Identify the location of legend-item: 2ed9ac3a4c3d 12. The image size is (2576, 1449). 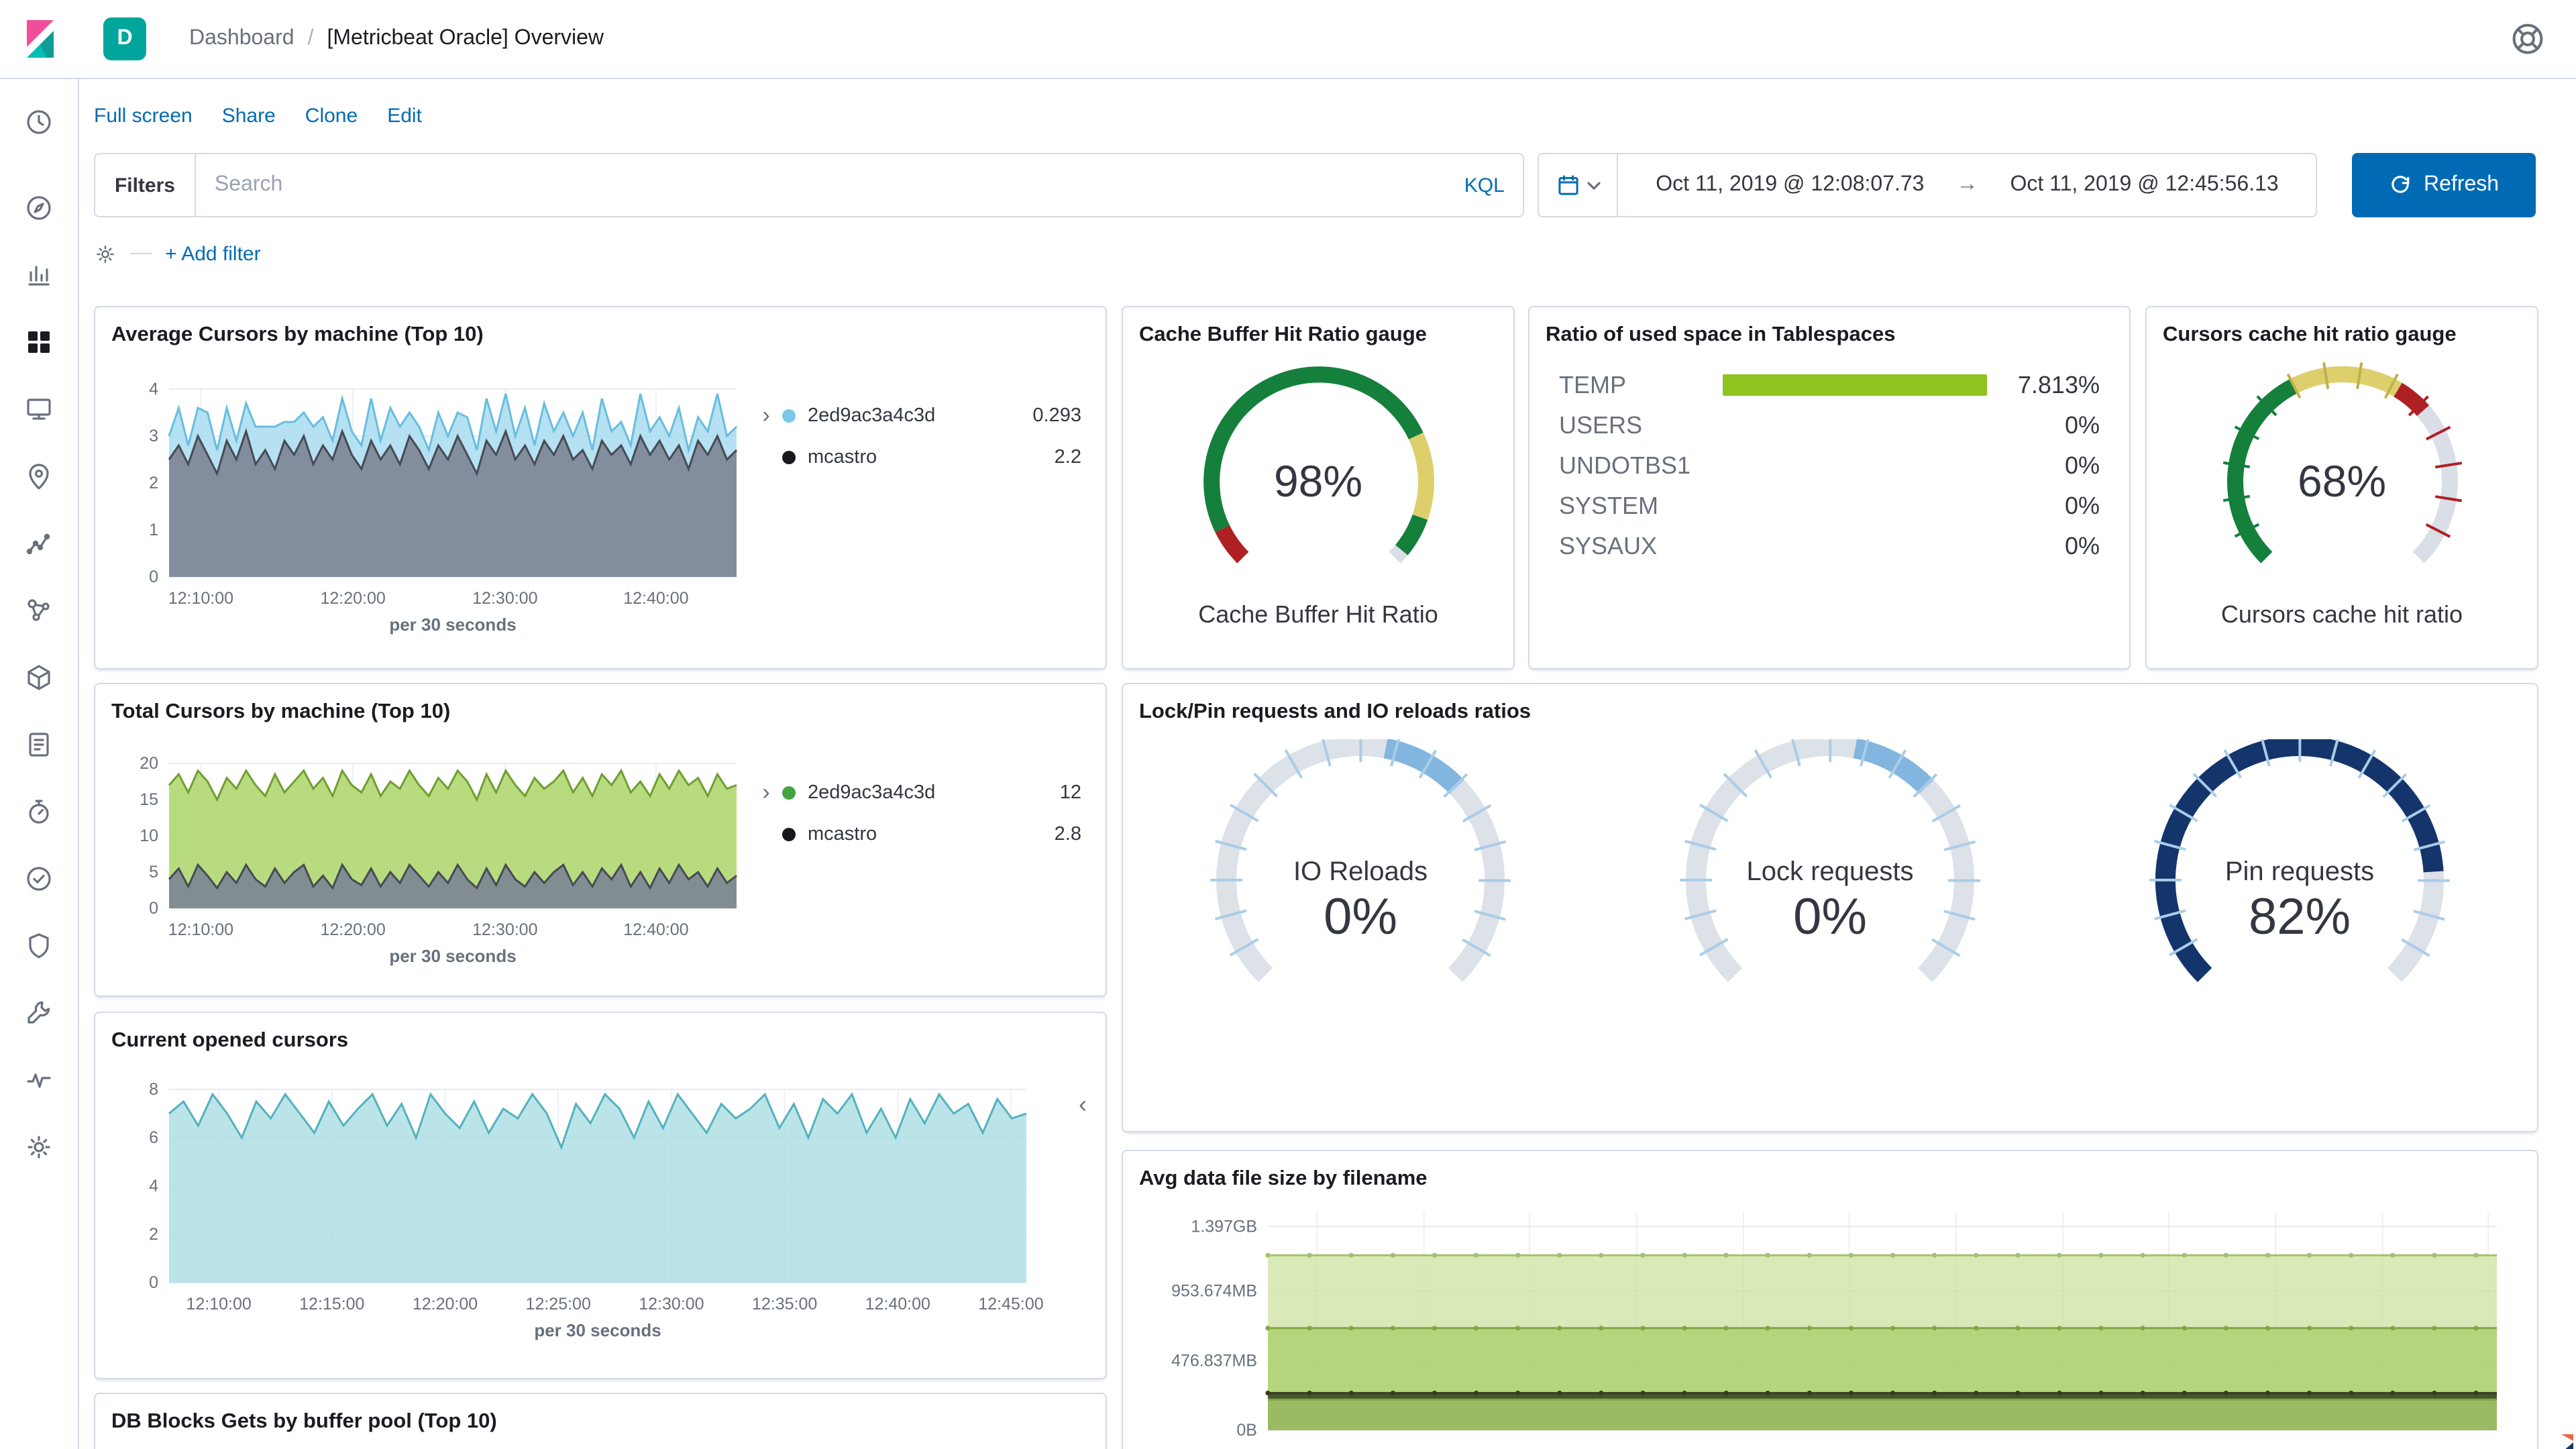
(931, 792).